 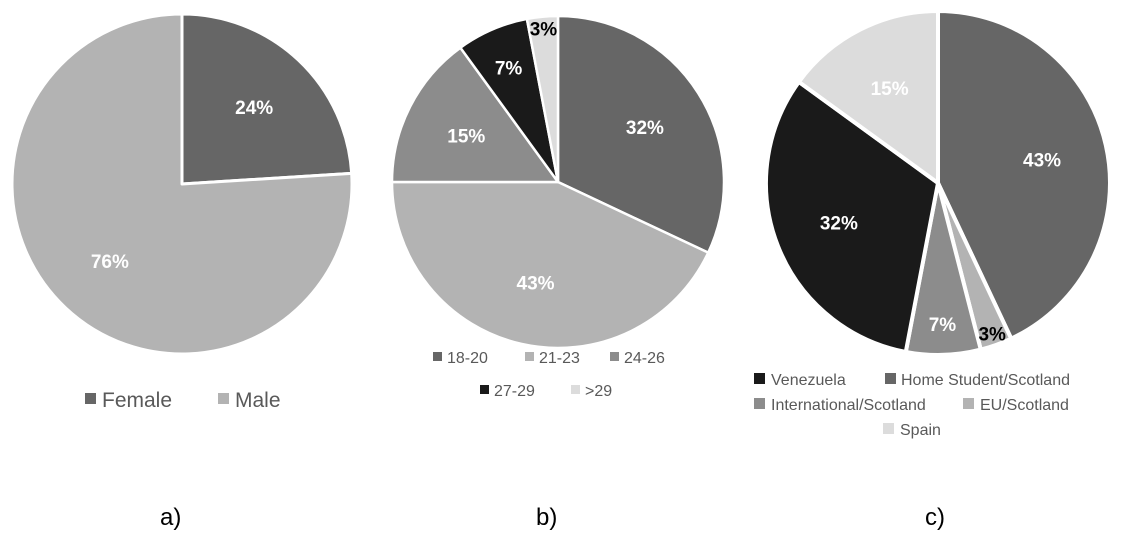 I want to click on pie-b-data-label-1: 43%, so click(x=536, y=283).